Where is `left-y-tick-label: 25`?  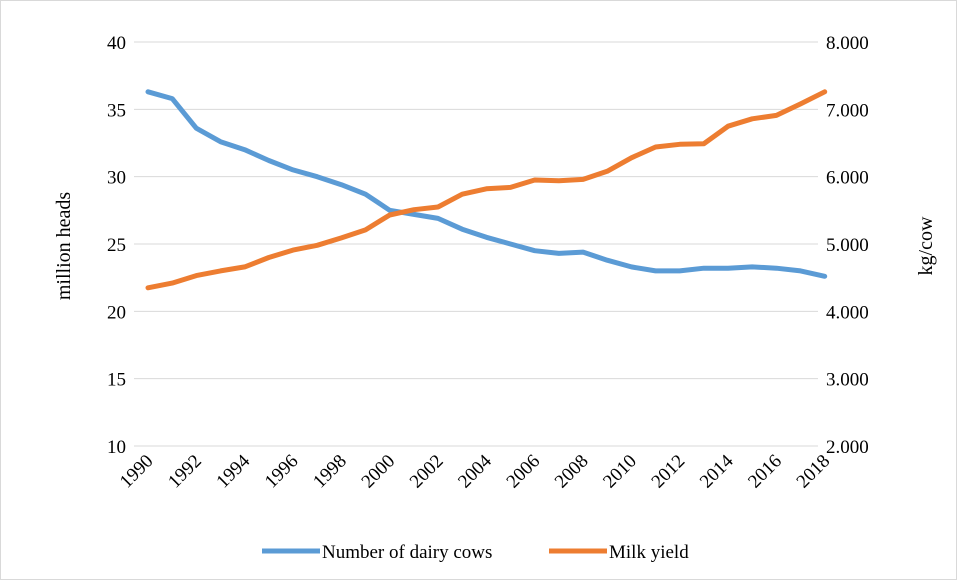
left-y-tick-label: 25 is located at coordinates (116, 245).